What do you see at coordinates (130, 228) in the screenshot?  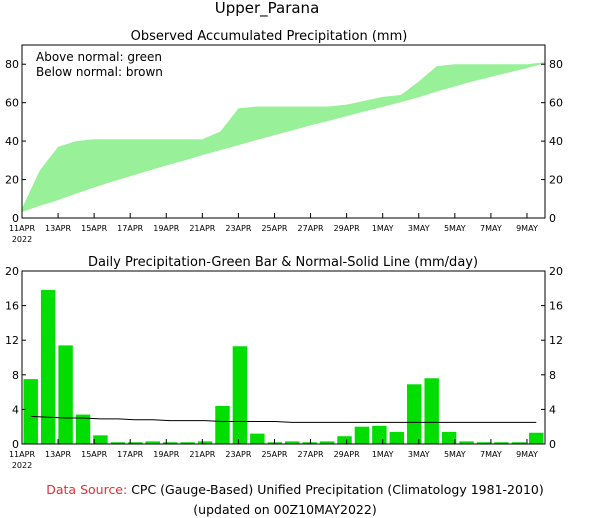 I see `accum-xtick-label: 17APR` at bounding box center [130, 228].